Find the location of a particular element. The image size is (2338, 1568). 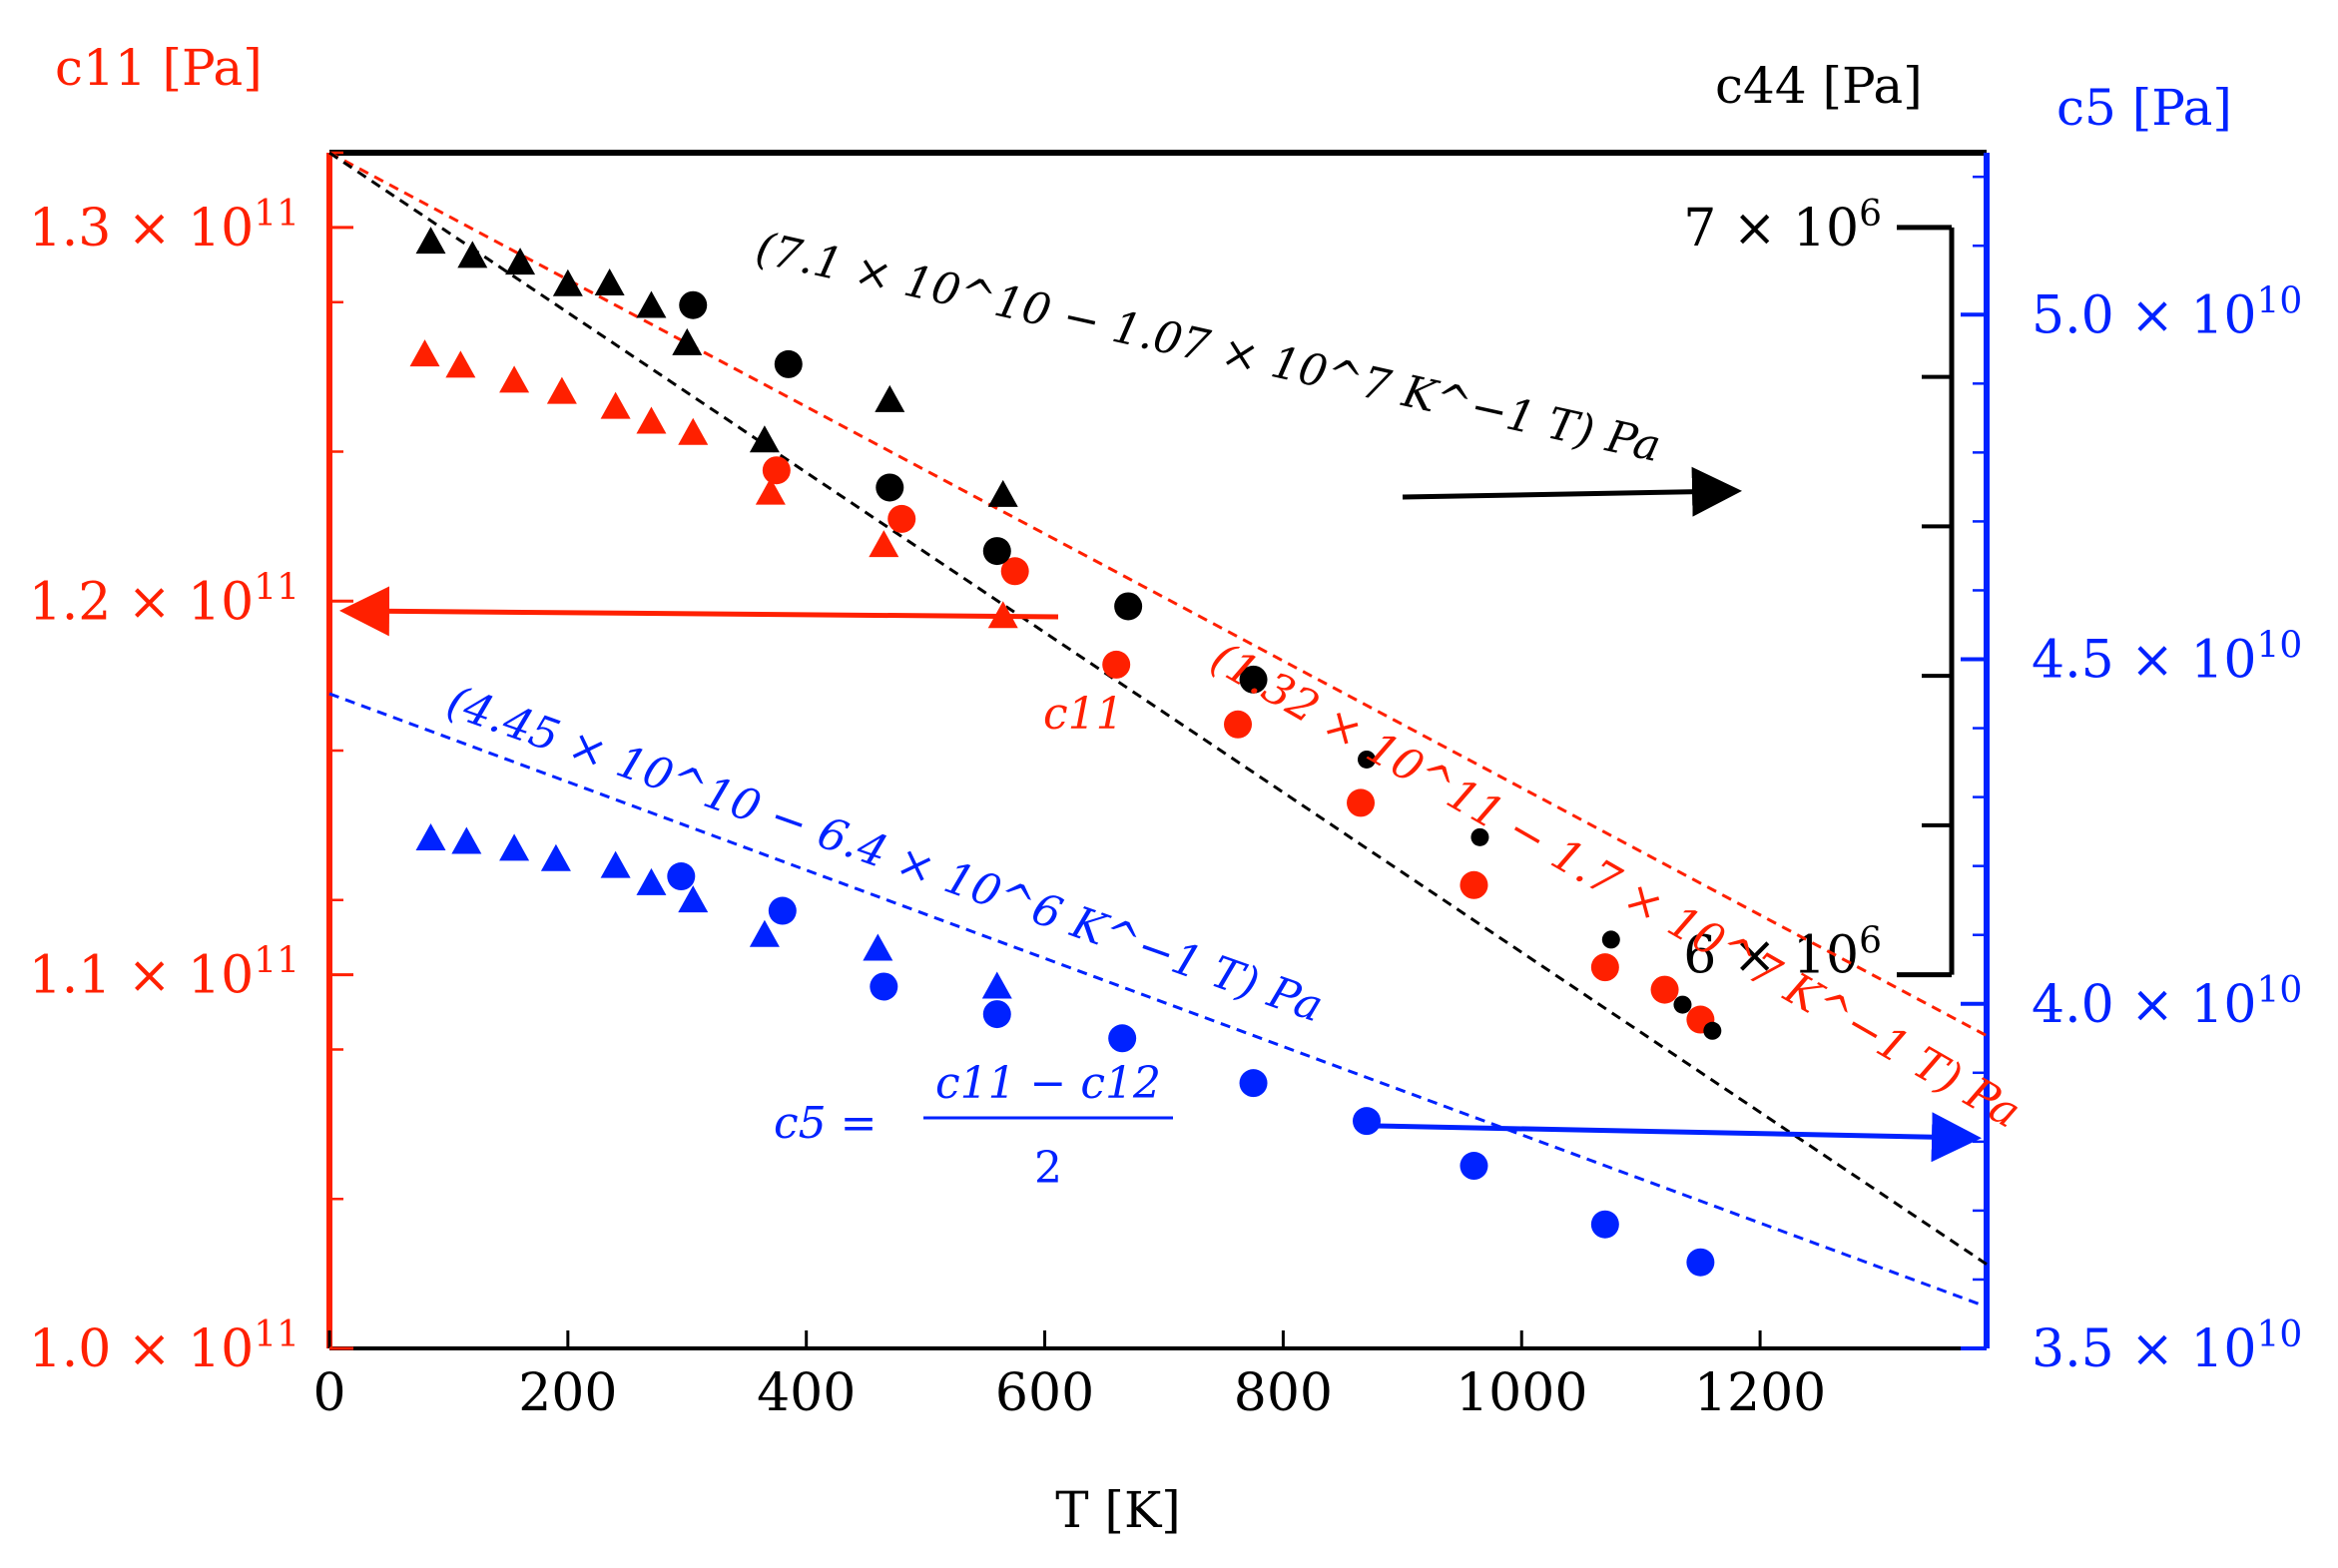

c44-small-circle-point is located at coordinates (1366, 759).